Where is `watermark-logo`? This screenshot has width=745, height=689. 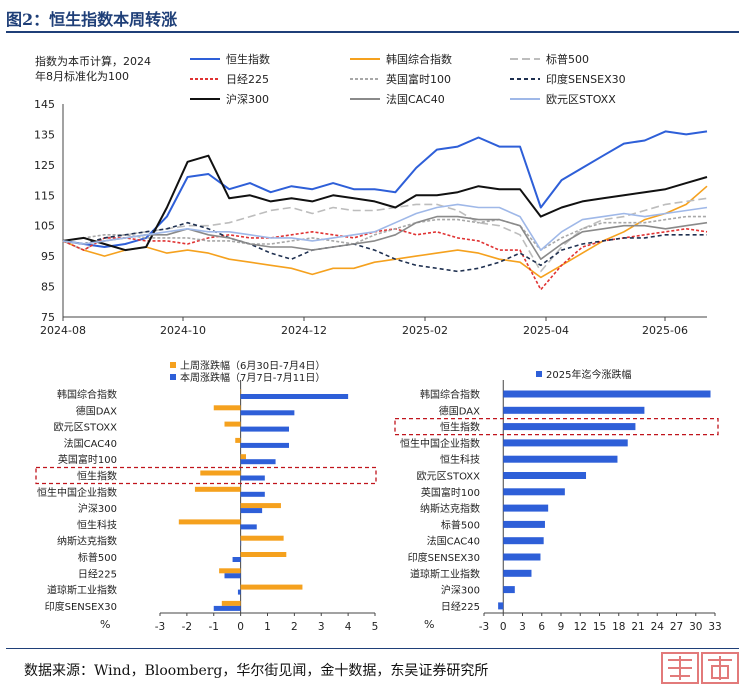 watermark-logo is located at coordinates (700, 668).